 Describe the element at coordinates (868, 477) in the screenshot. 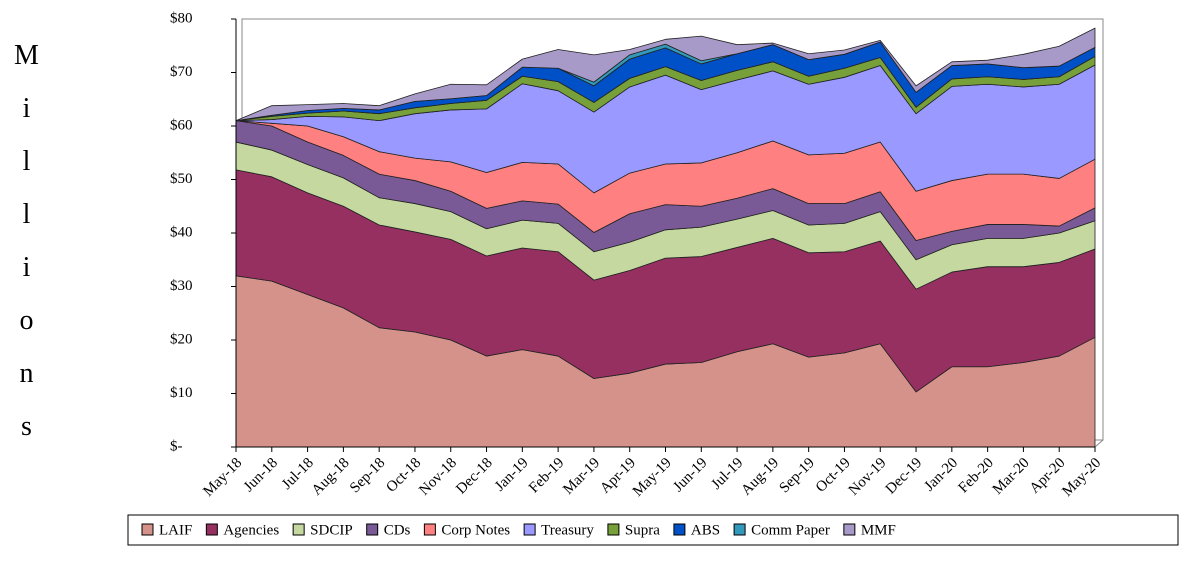

I see `x-tick-label: Nov-19` at that location.